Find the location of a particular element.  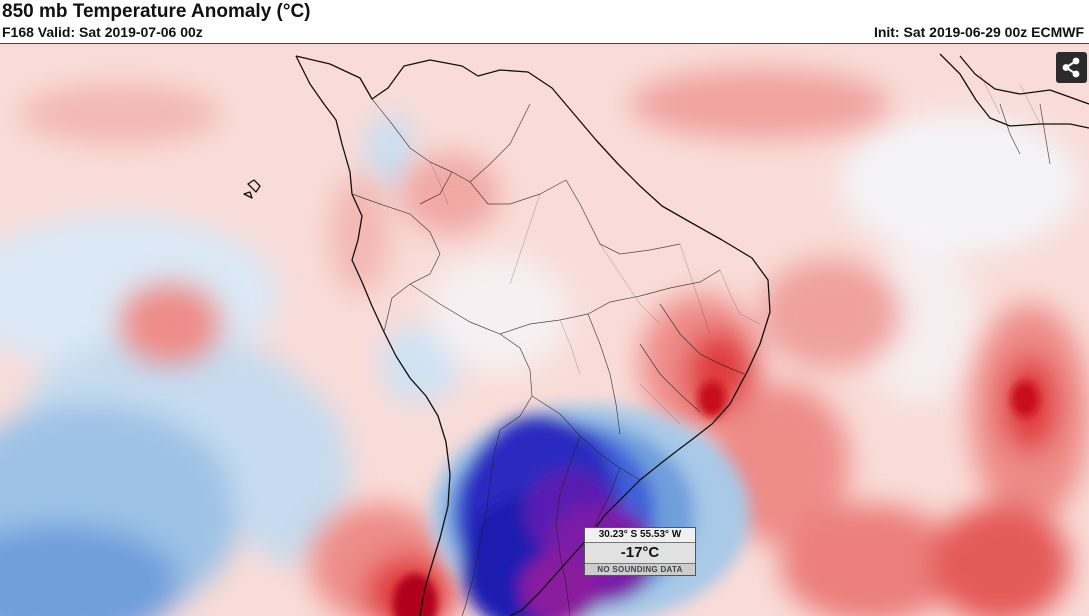

readout-coordinates: 30.23° S 55.53° W is located at coordinates (640, 535).